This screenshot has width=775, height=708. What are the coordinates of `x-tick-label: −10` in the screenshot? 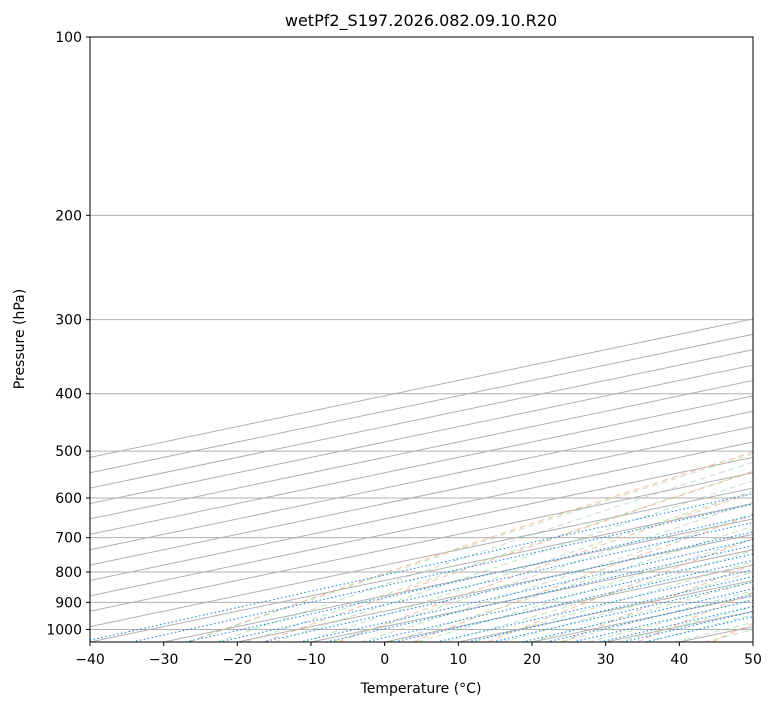 It's located at (311, 660).